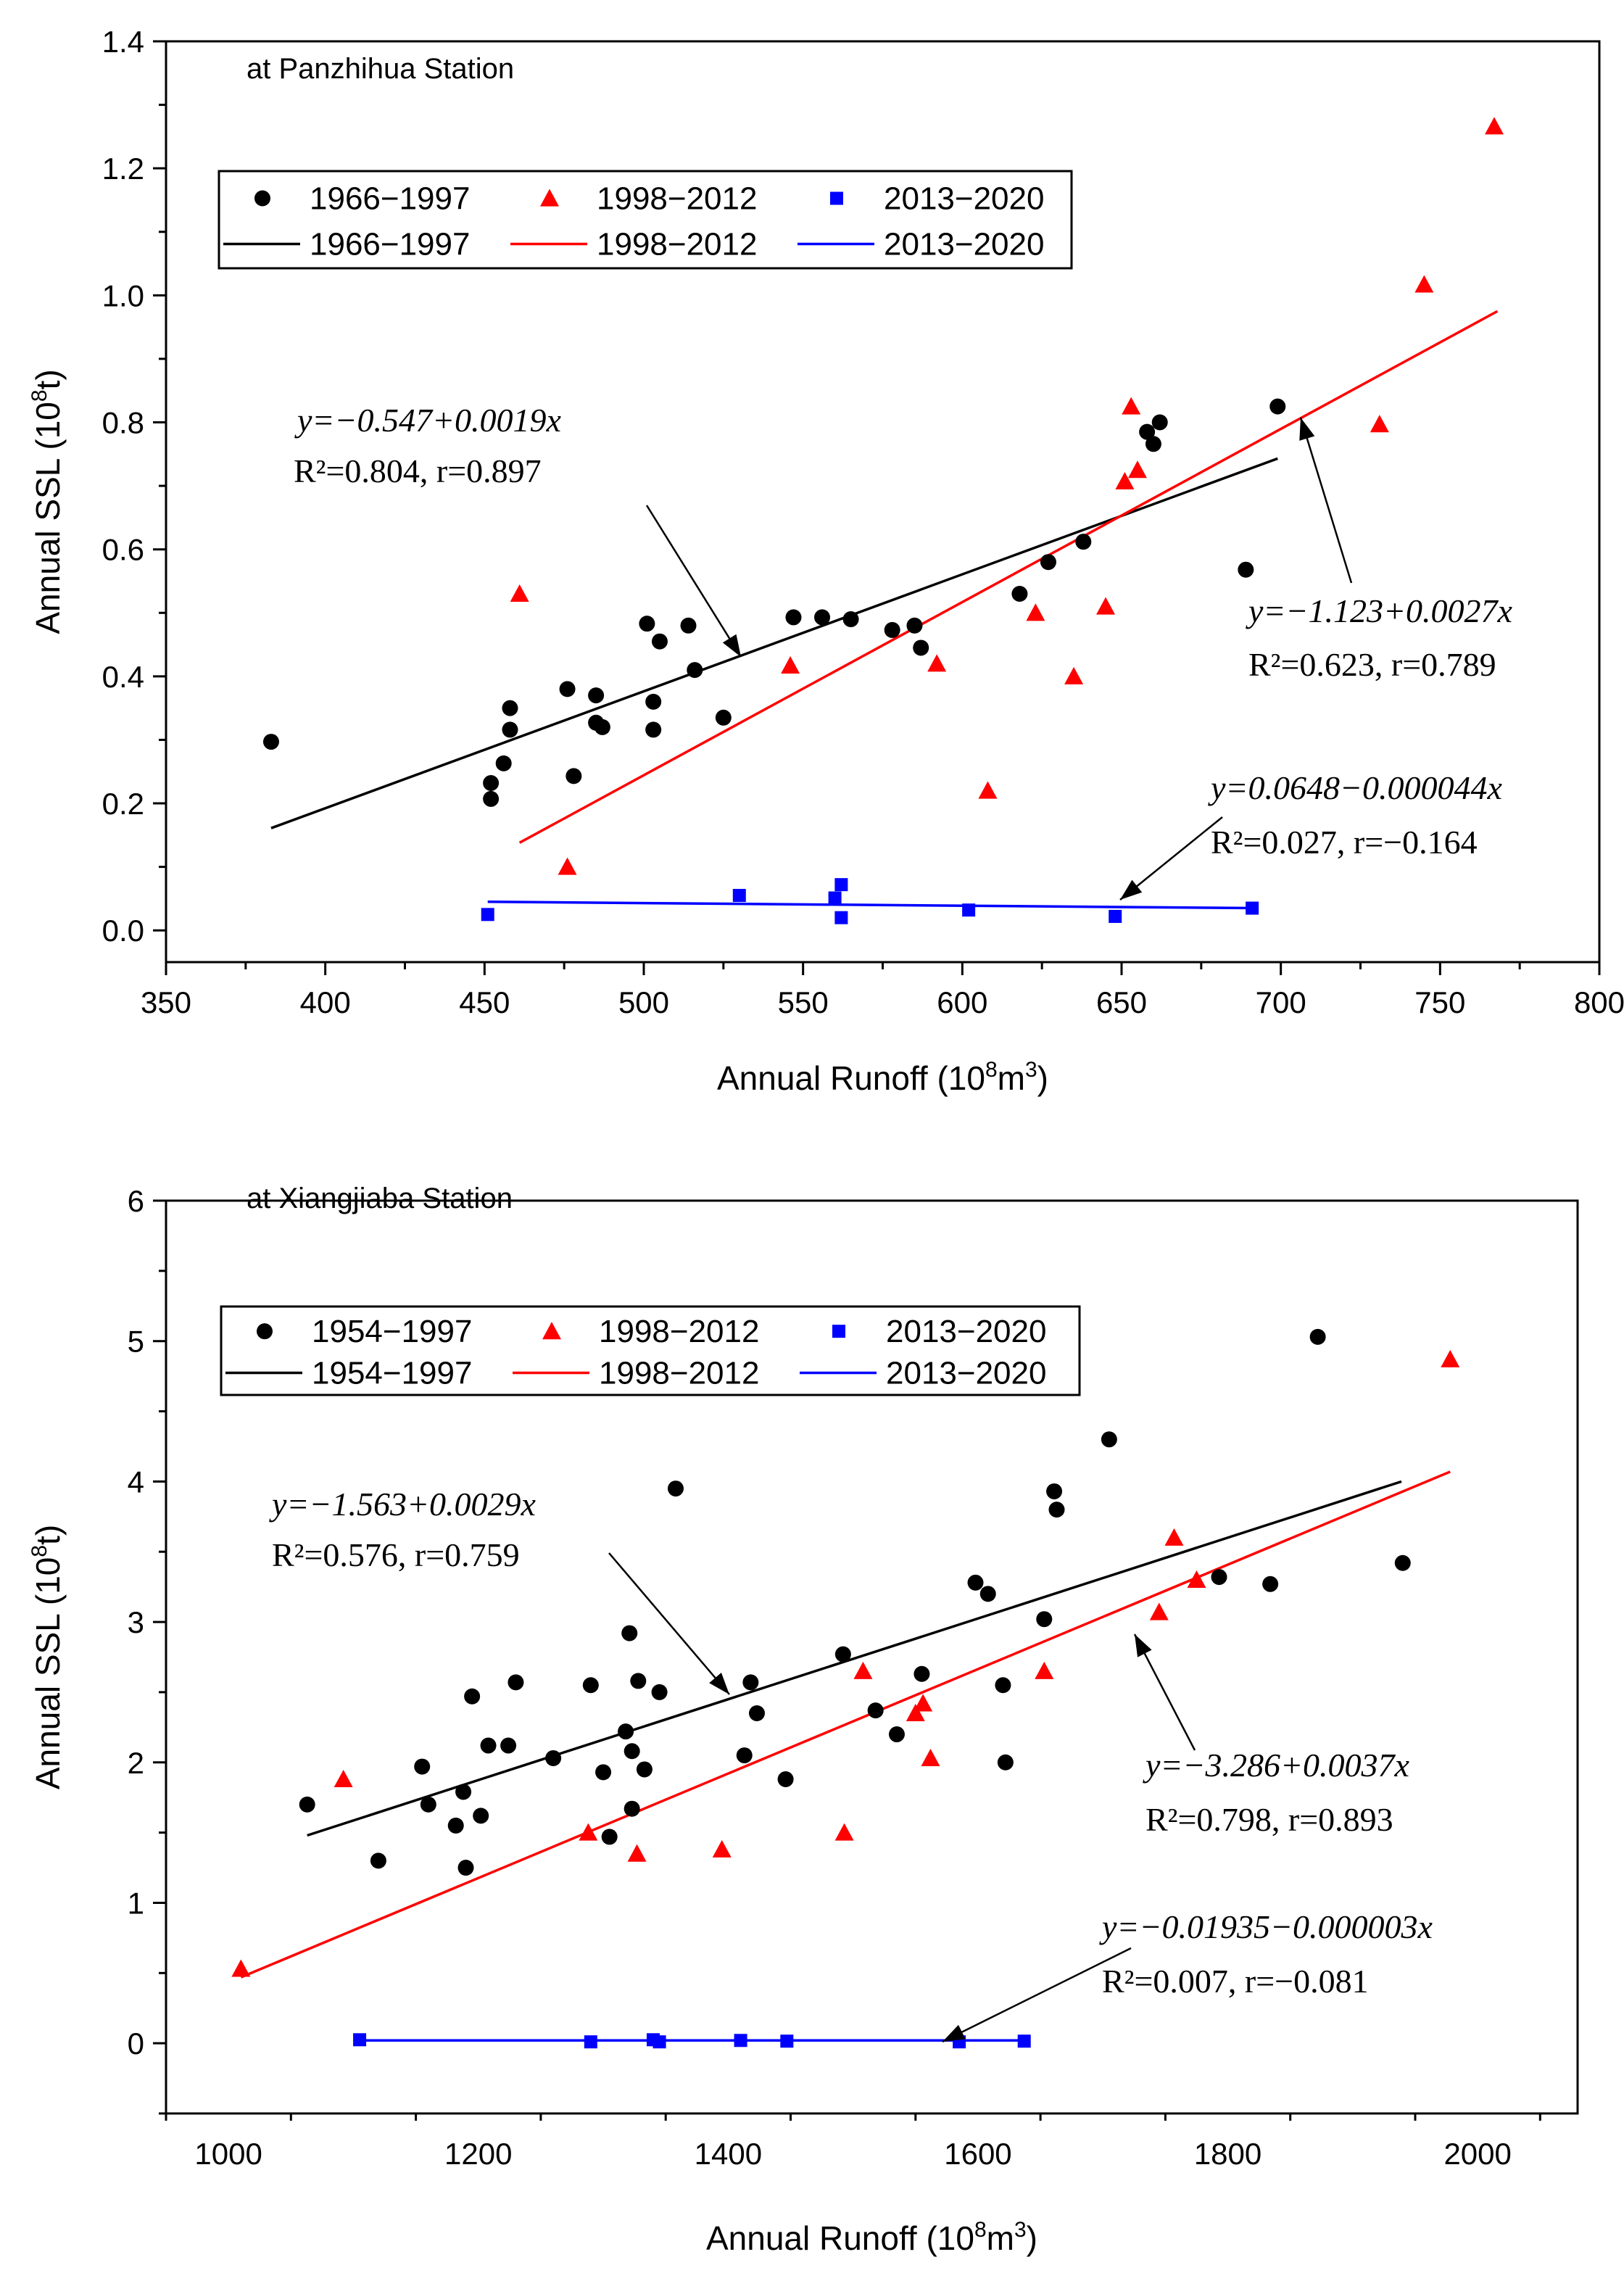  Describe the element at coordinates (499, 1590) in the screenshot. I see `regression-annotation: y=−1.563+0.0029x R²=0.576, r=0.759` at that location.